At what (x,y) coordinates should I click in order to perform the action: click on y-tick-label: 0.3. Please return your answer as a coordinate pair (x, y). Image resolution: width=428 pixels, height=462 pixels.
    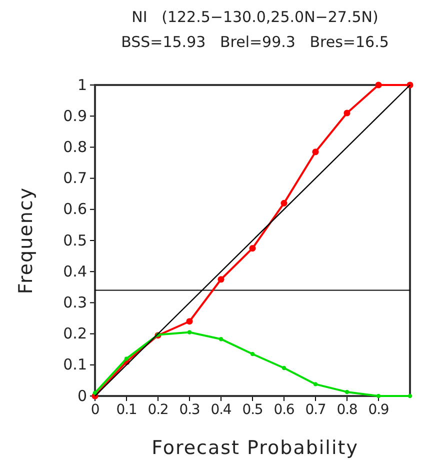
    Looking at the image, I should click on (75, 303).